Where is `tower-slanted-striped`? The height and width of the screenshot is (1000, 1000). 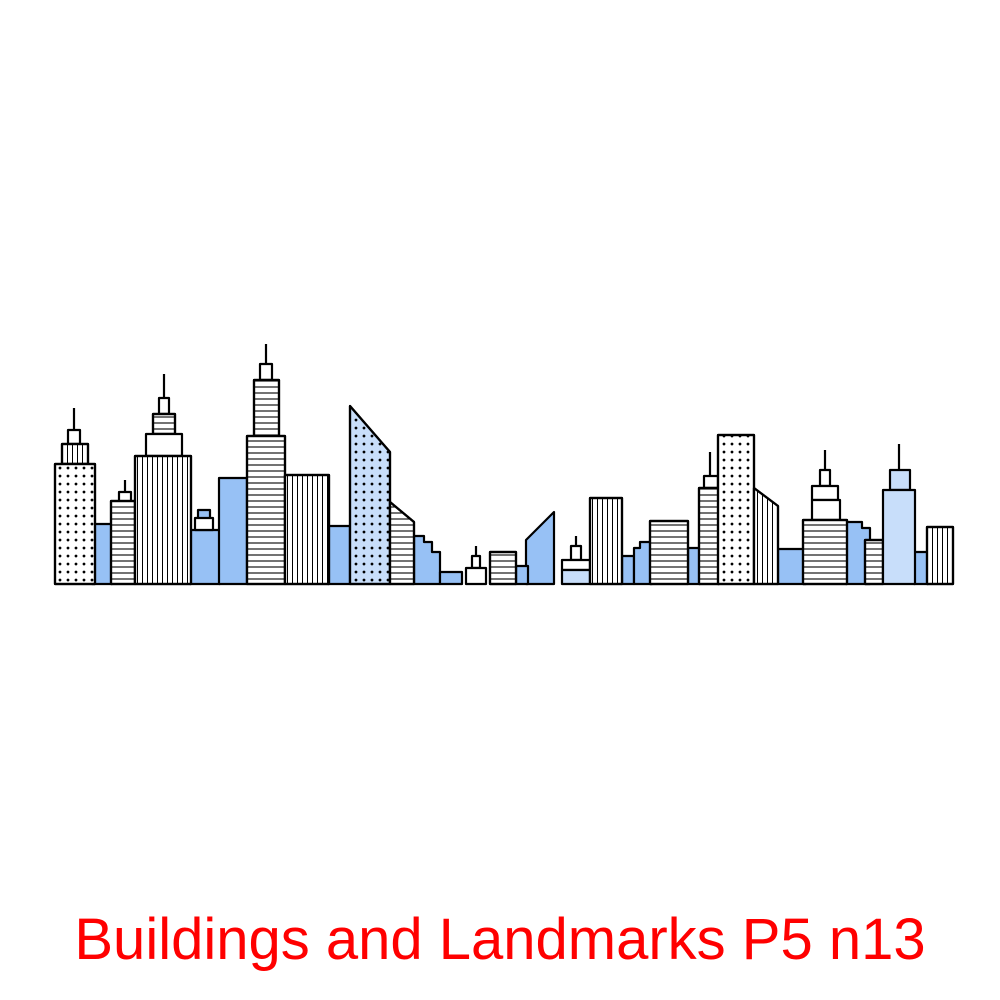
tower-slanted-striped is located at coordinates (402, 543).